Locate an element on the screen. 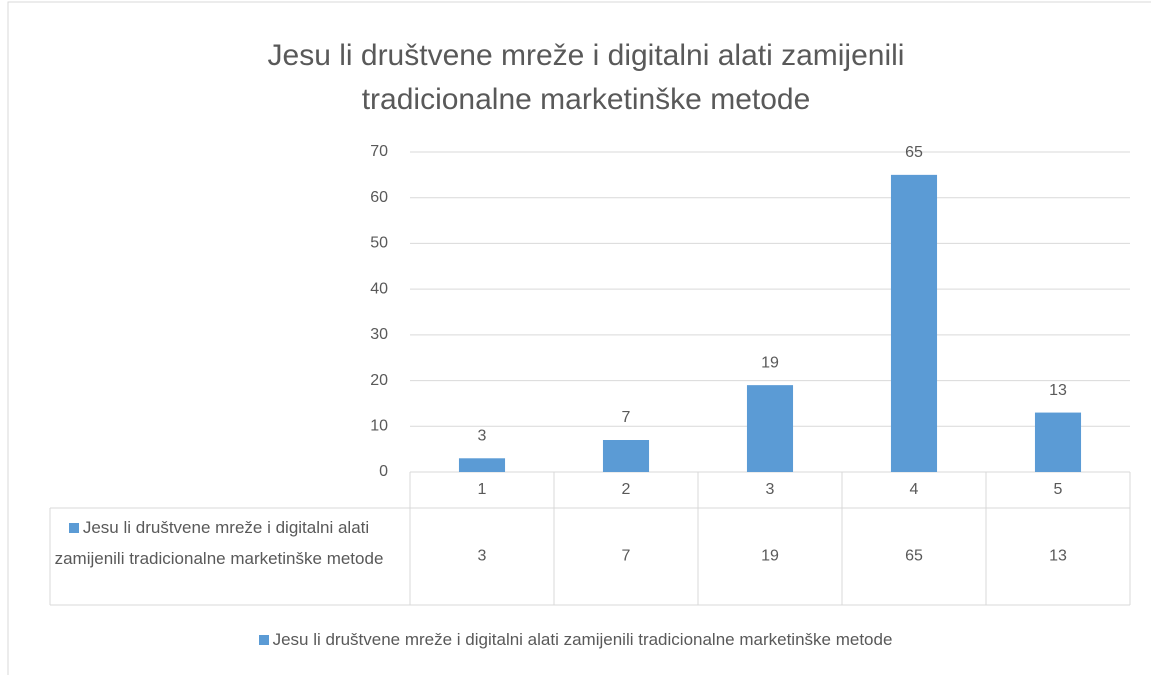 This screenshot has height=675, width=1151. table-value: 3 is located at coordinates (482, 556).